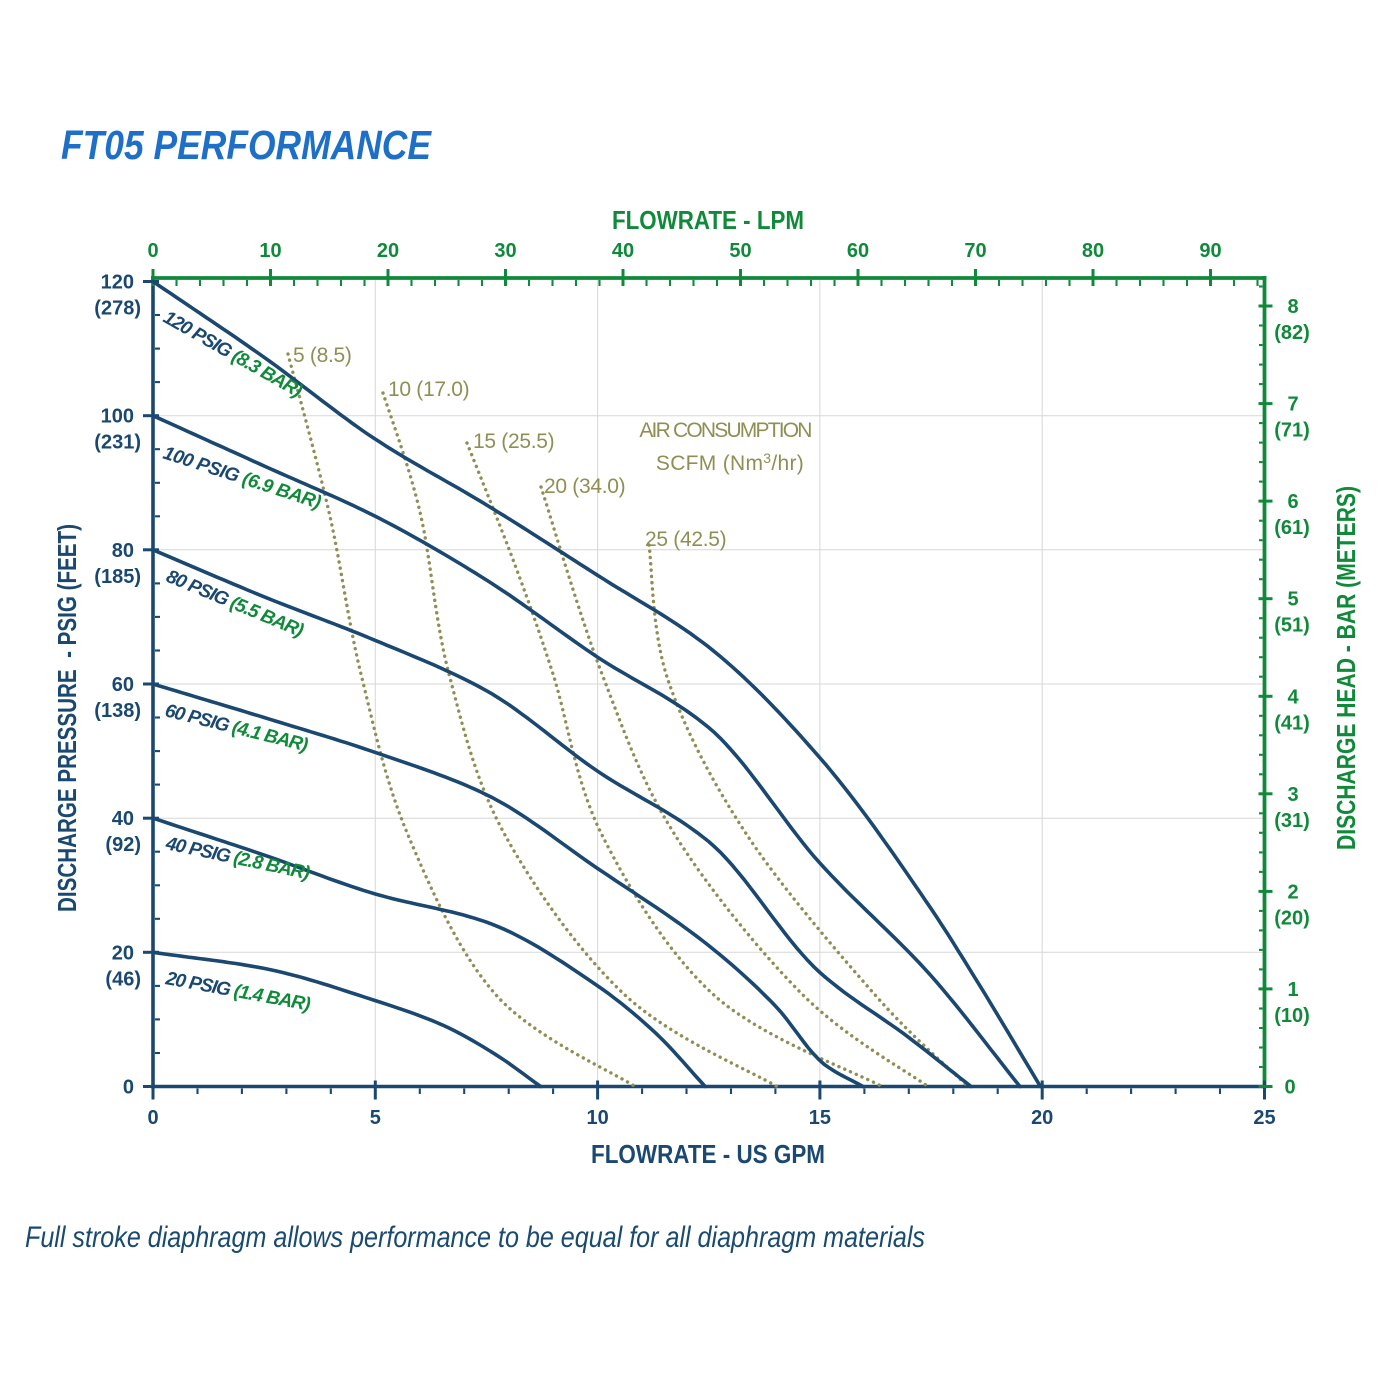  Describe the element at coordinates (246, 145) in the screenshot. I see `svg-text: FT05 PERFORMANCE` at that location.